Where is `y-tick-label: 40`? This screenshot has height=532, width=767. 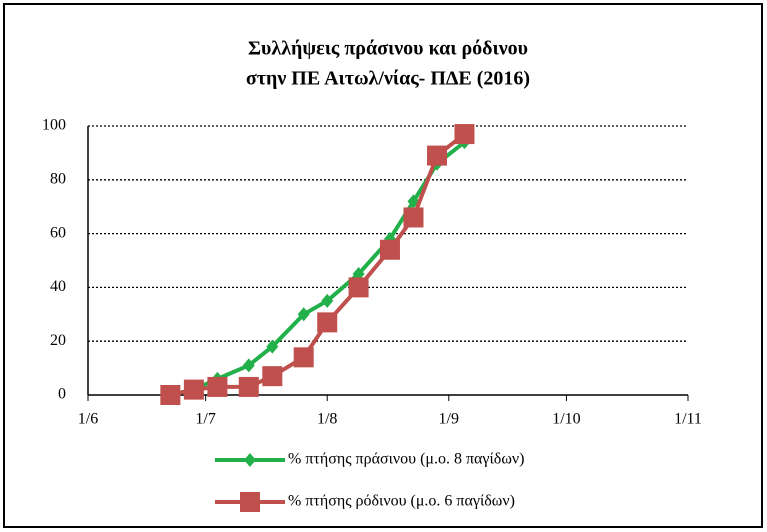 y-tick-label: 40 is located at coordinates (58, 286).